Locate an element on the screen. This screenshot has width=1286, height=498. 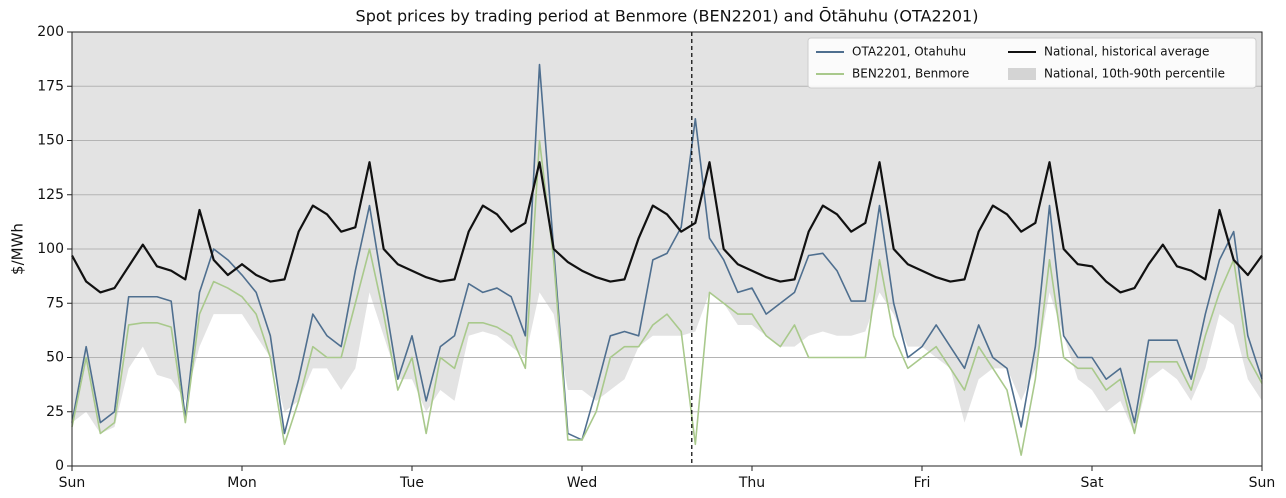
y-tick-label: 25 is located at coordinates (55, 412).